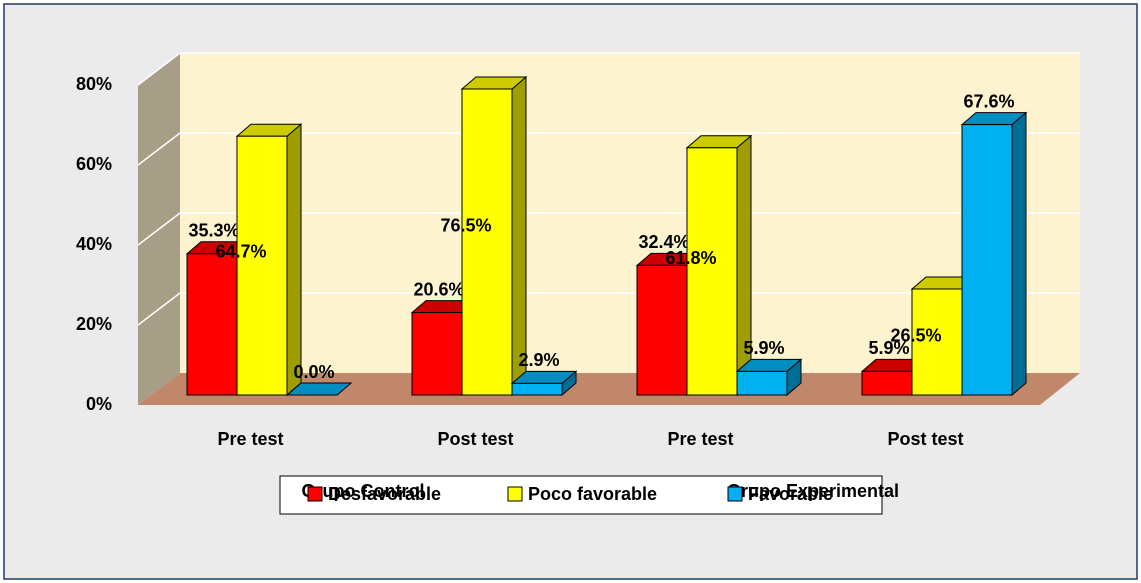 Image resolution: width=1141 pixels, height=583 pixels. I want to click on legend-label: Desfavorable, so click(384, 494).